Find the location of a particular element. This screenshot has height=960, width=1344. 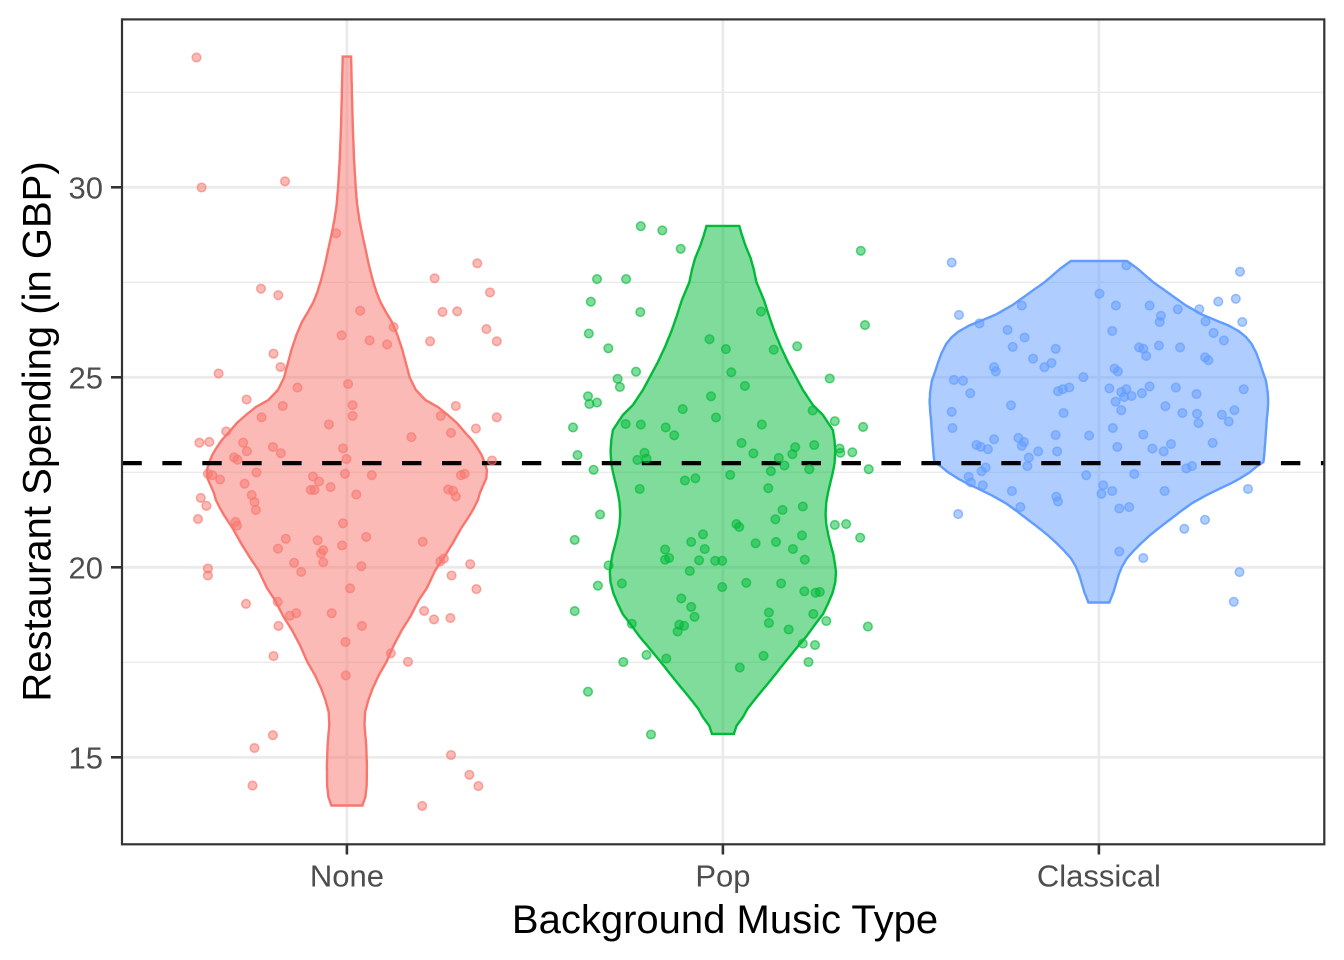

svg-text: Classical is located at coordinates (1099, 876).